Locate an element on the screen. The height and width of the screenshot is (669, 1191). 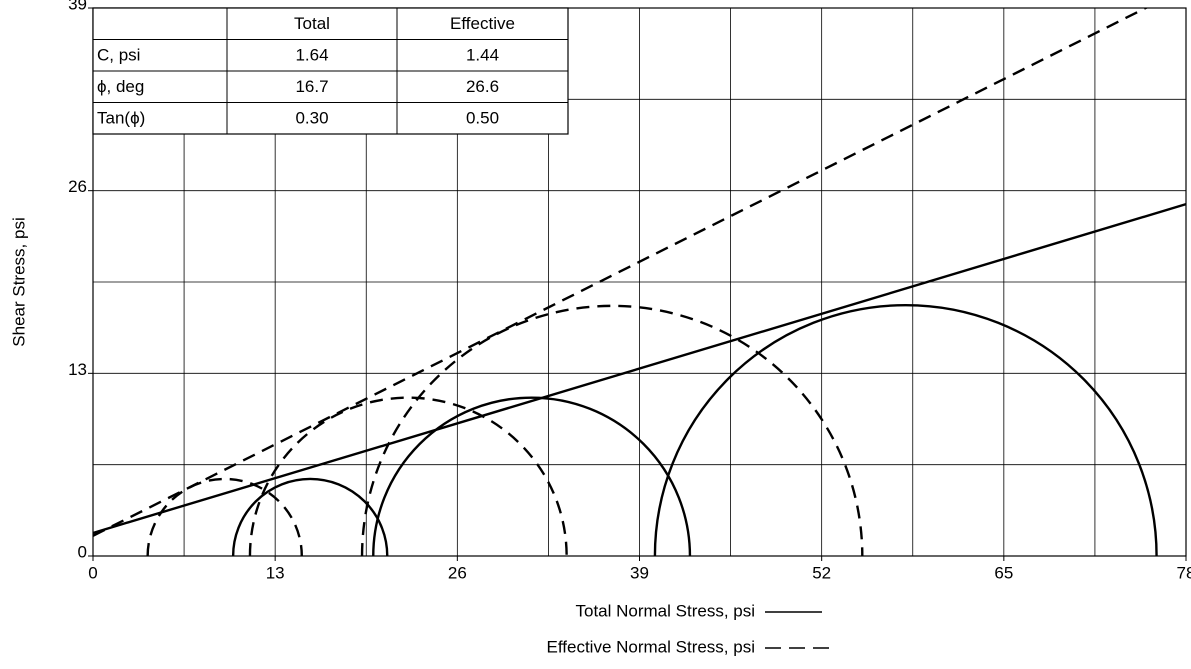
table-cell: 1.44 is located at coordinates (482, 55).